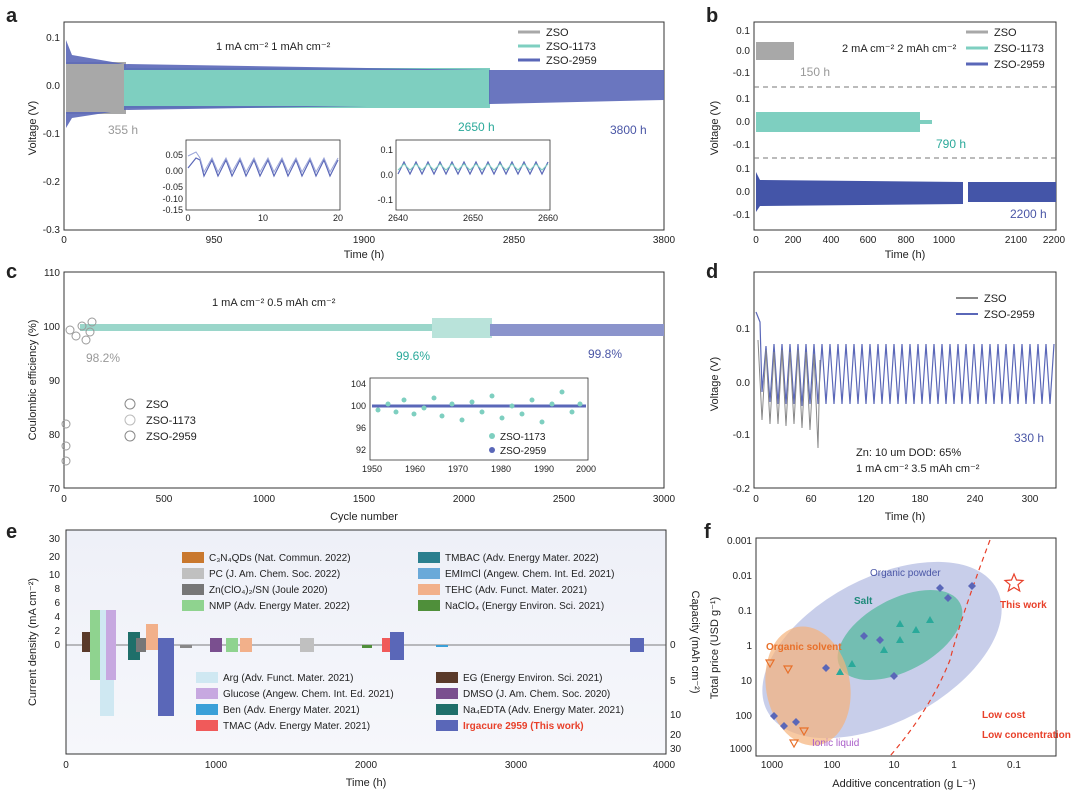 Image resolution: width=1080 pixels, height=799 pixels. What do you see at coordinates (187, 218) in the screenshot?
I see `inset-xtick: 0` at bounding box center [187, 218].